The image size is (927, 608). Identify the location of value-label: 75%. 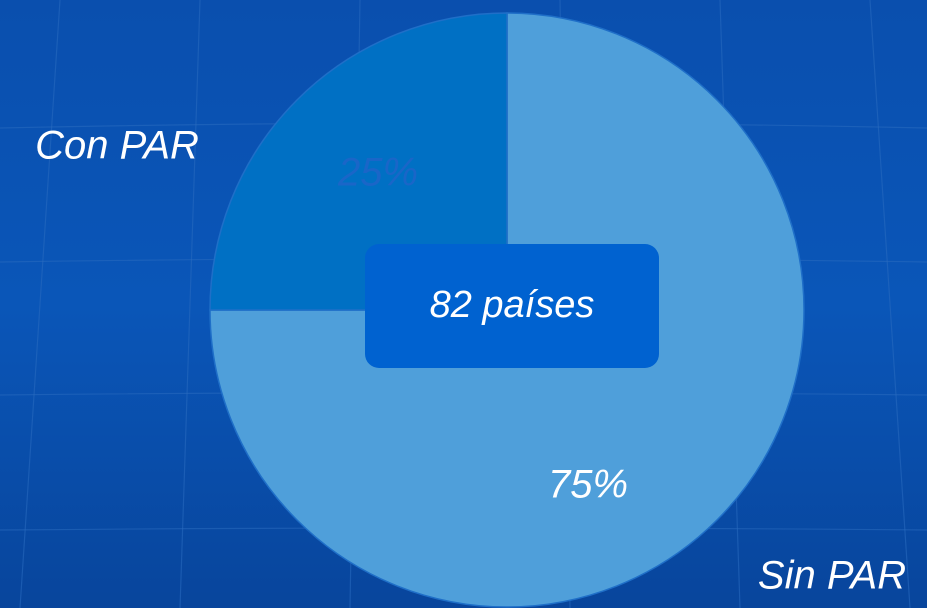
(588, 485).